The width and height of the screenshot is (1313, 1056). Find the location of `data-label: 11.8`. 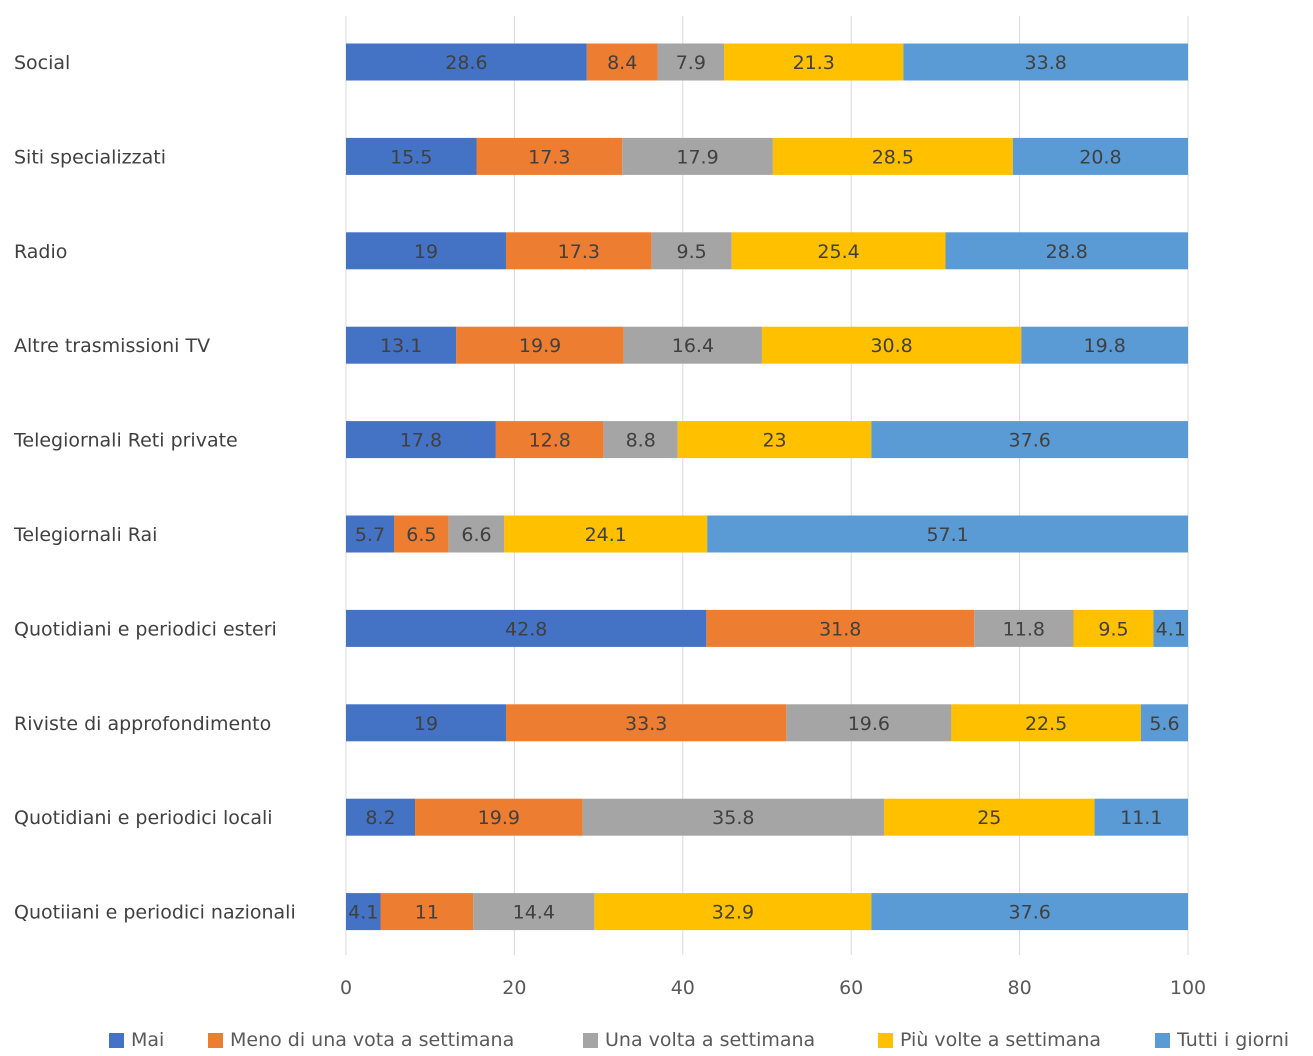

data-label: 11.8 is located at coordinates (1024, 629).